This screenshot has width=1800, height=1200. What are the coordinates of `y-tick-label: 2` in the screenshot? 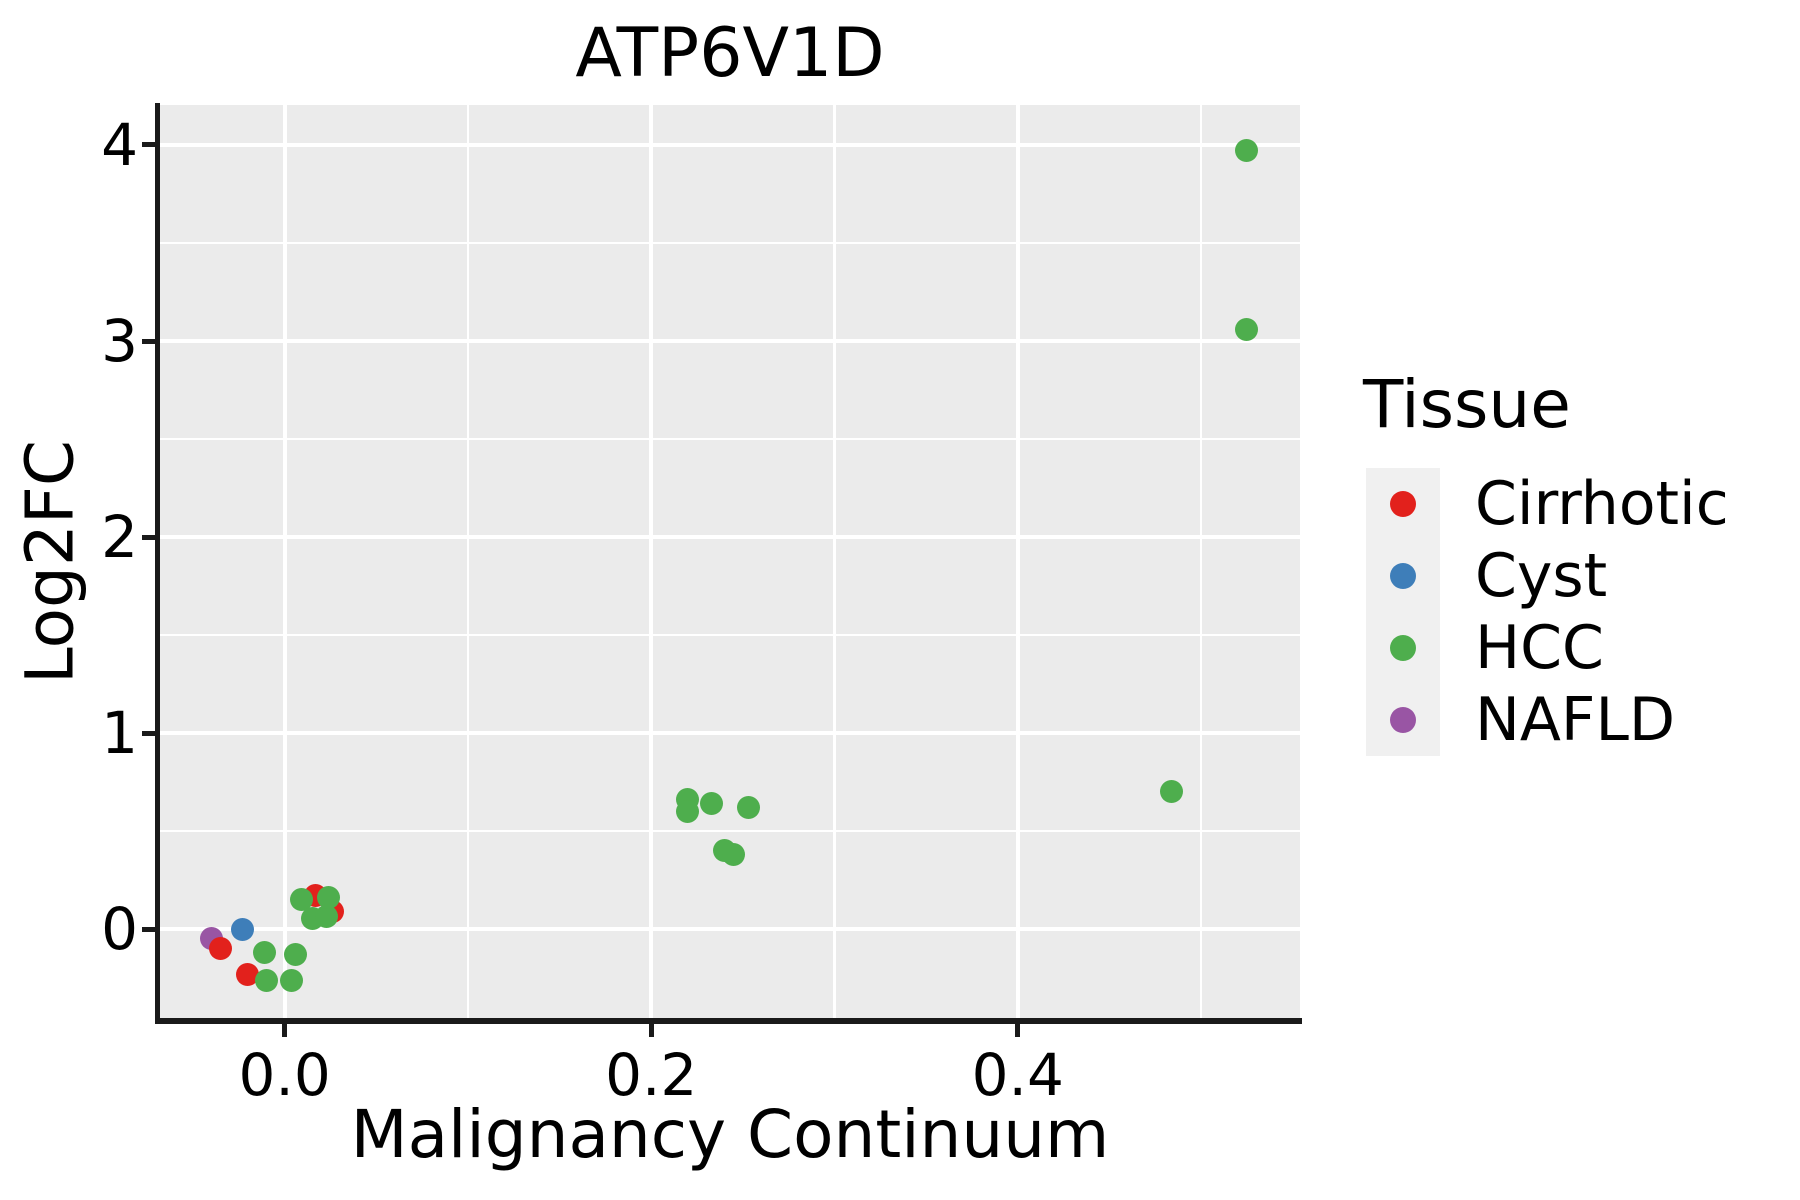 It's located at (119, 537).